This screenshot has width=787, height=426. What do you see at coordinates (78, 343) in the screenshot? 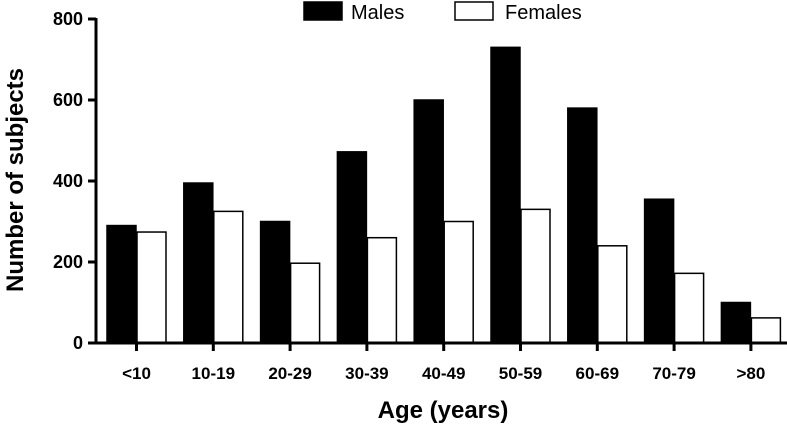
I see `y-tick-label: 0` at bounding box center [78, 343].